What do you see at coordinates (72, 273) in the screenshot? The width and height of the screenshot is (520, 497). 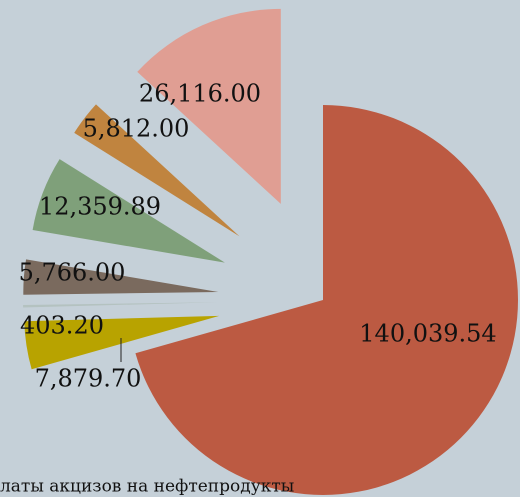 I see `data-label: 5,766.00` at bounding box center [72, 273].